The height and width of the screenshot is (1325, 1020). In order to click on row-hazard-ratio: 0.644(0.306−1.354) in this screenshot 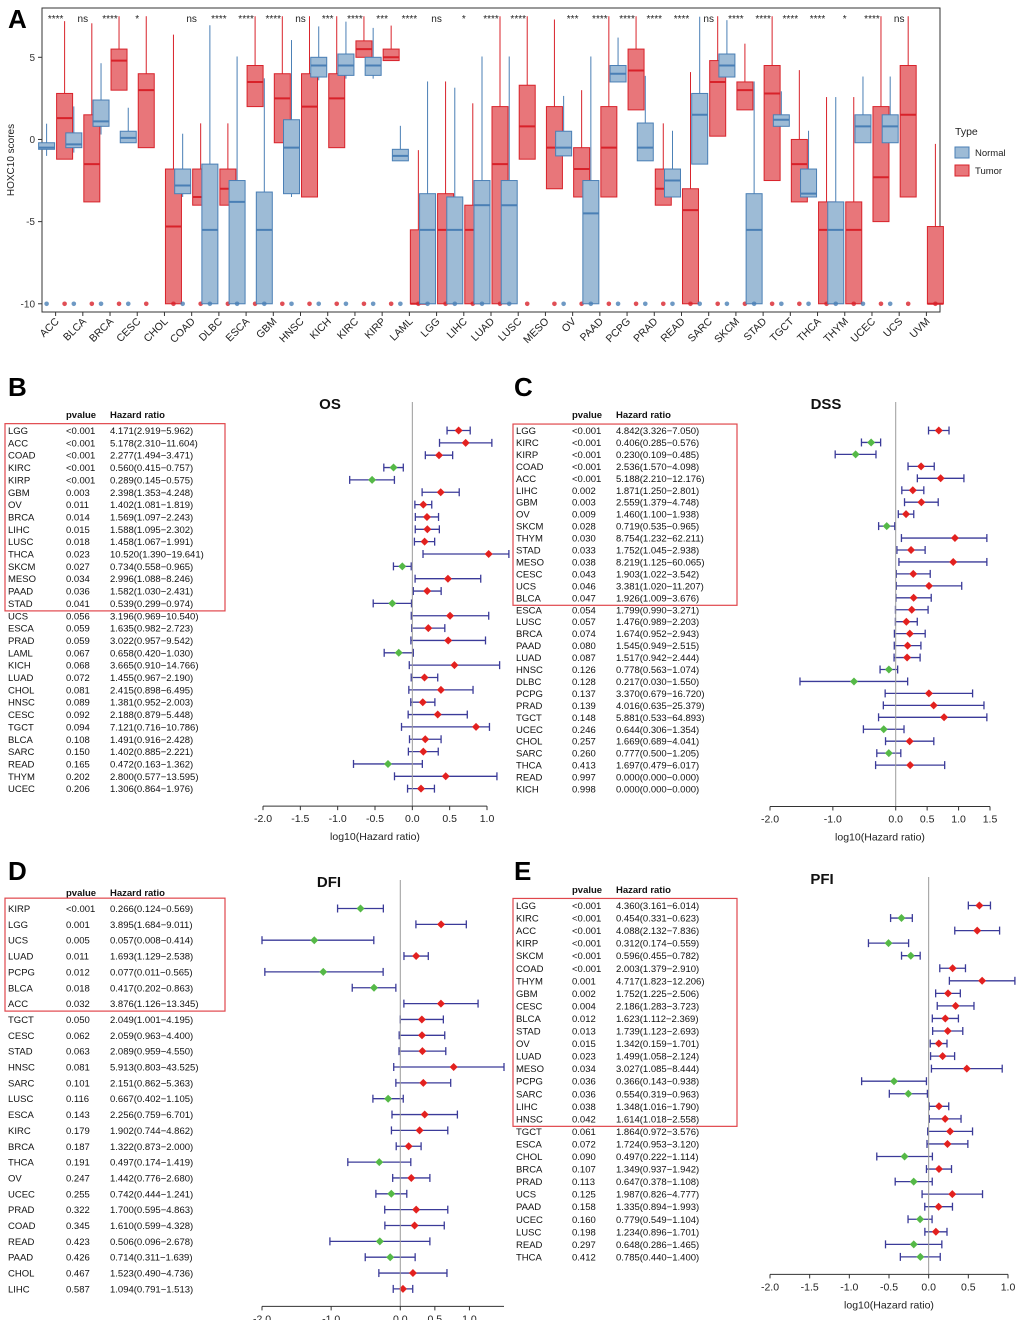, I will do `click(657, 730)`.